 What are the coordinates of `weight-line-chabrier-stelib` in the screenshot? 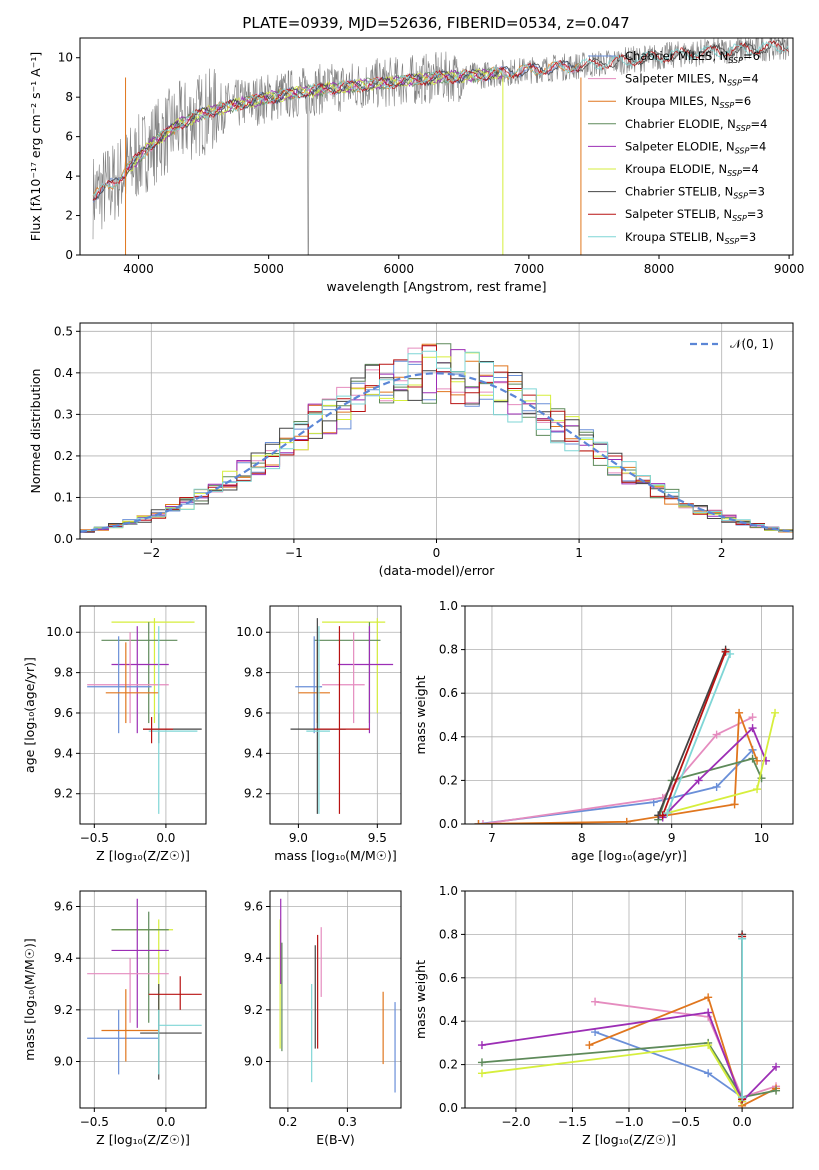 It's located at (692, 732).